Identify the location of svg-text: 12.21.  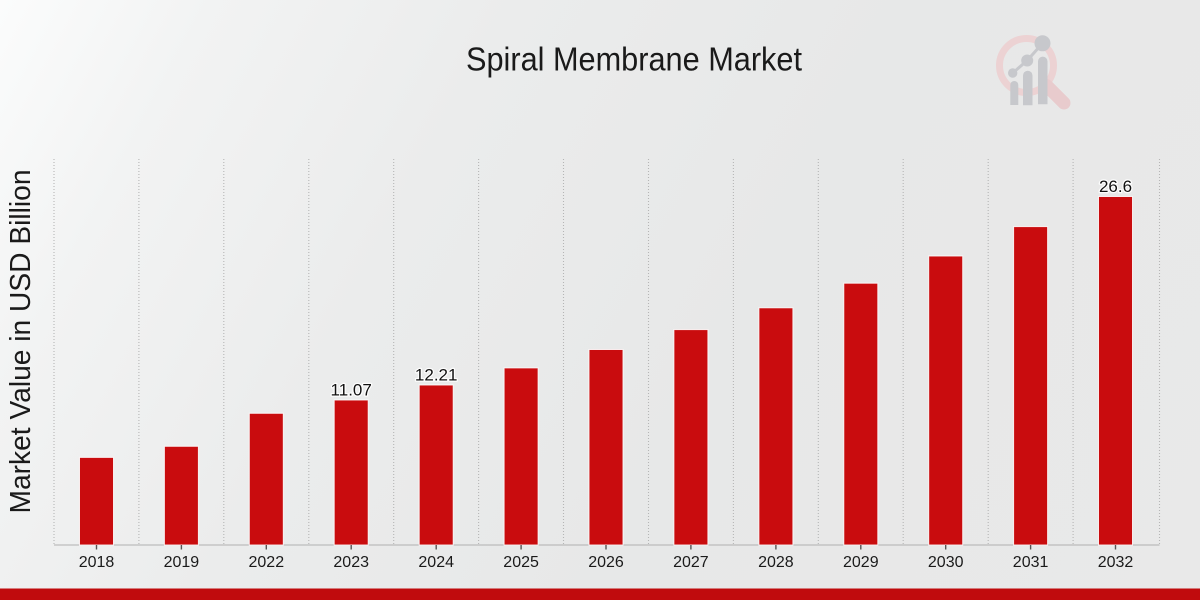
(436, 375).